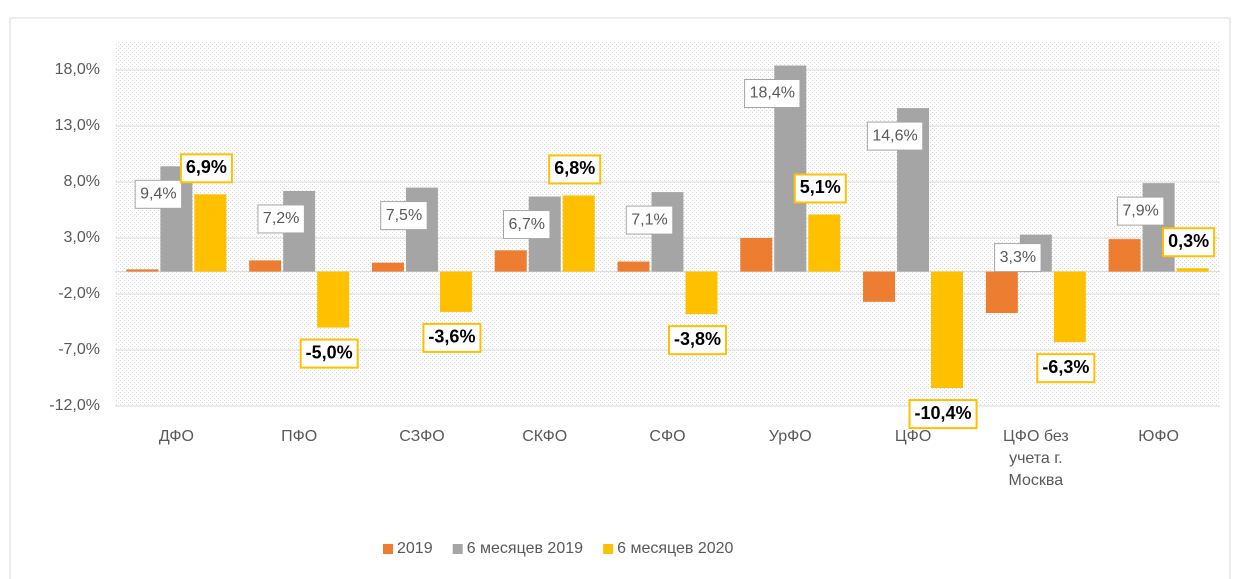 The height and width of the screenshot is (579, 1235). I want to click on x-tick-label: ПФО, so click(299, 436).